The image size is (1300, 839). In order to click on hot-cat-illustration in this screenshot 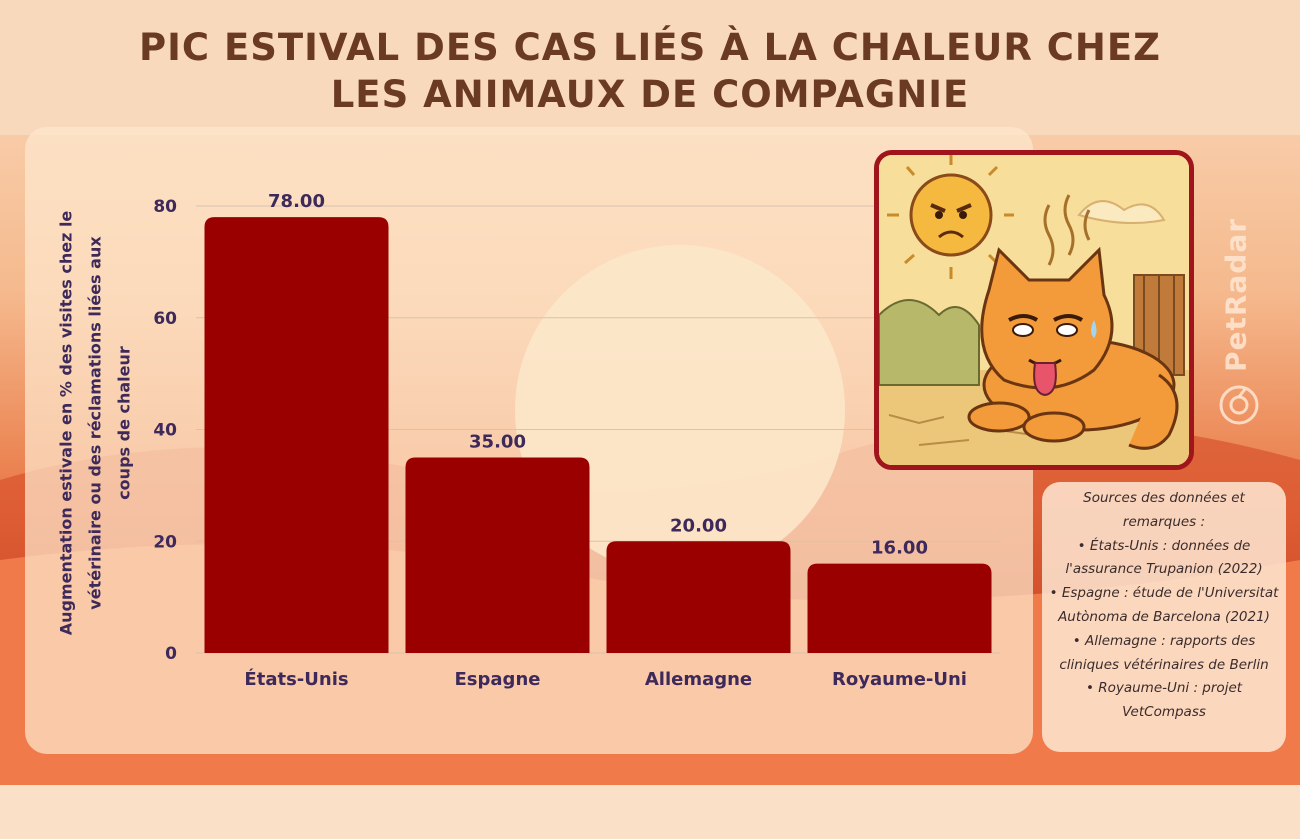, I will do `click(1034, 310)`.